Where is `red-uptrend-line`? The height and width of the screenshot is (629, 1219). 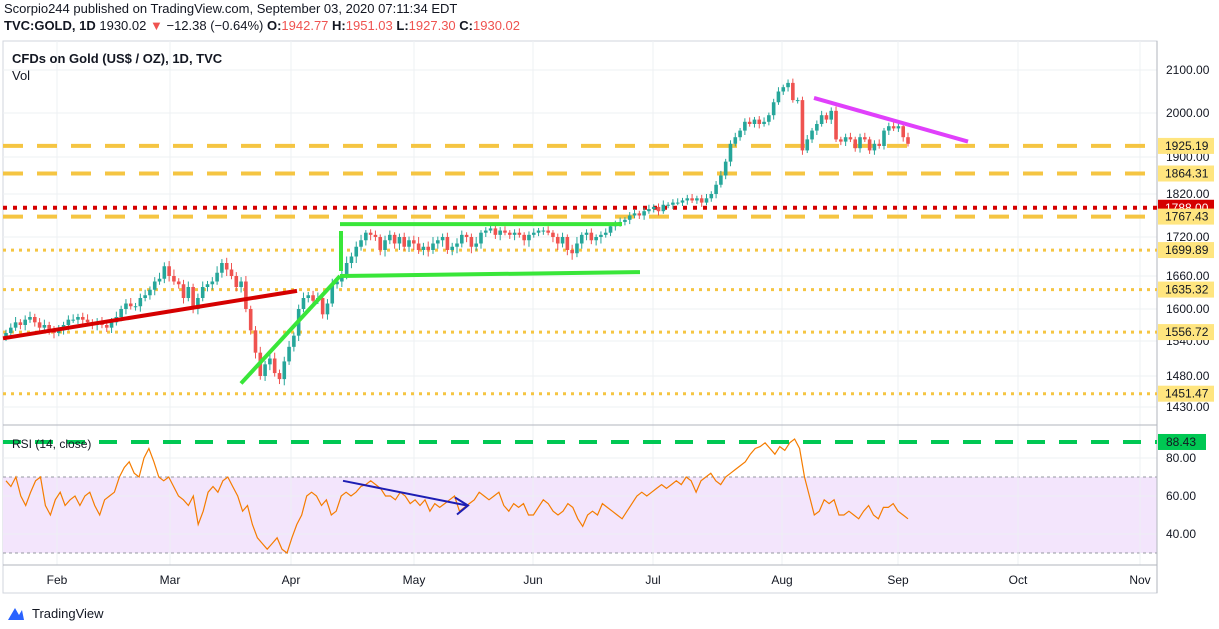
red-uptrend-line is located at coordinates (150, 314).